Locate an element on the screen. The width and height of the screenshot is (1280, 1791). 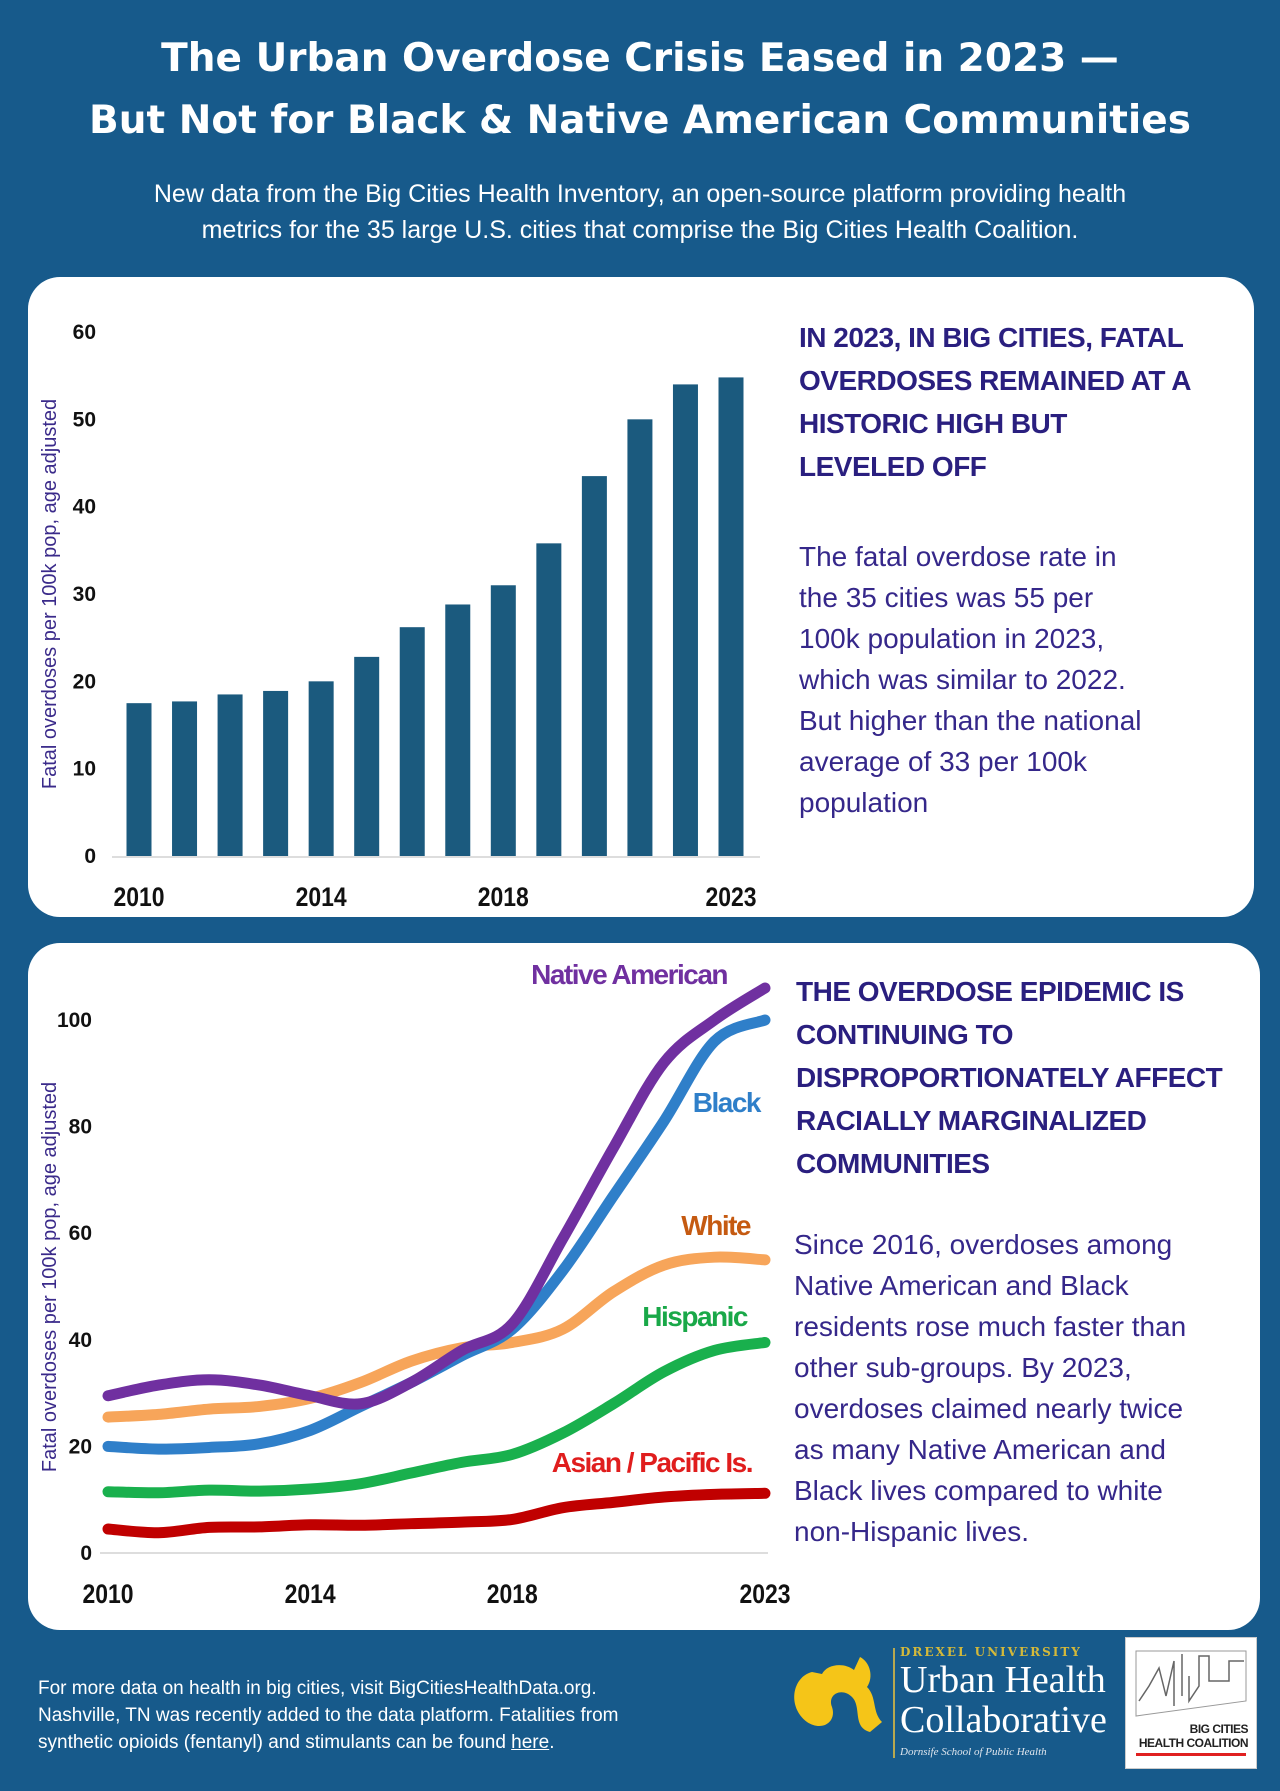
y-tick-label: 30 is located at coordinates (84, 594).